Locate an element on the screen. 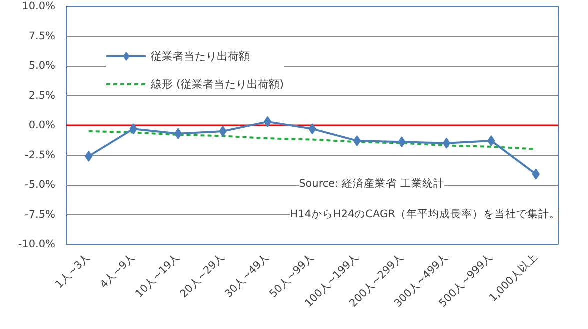 Image resolution: width=588 pixels, height=329 pixels. x-tick-label: 4人~9人 is located at coordinates (118, 271).